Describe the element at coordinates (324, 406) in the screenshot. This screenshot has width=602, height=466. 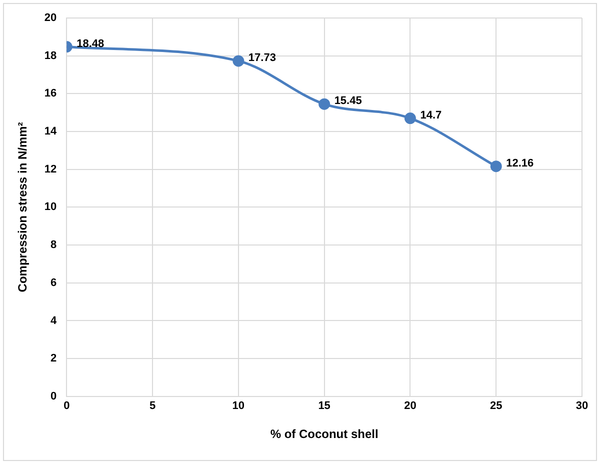
I see `x-tick-label: 15` at that location.